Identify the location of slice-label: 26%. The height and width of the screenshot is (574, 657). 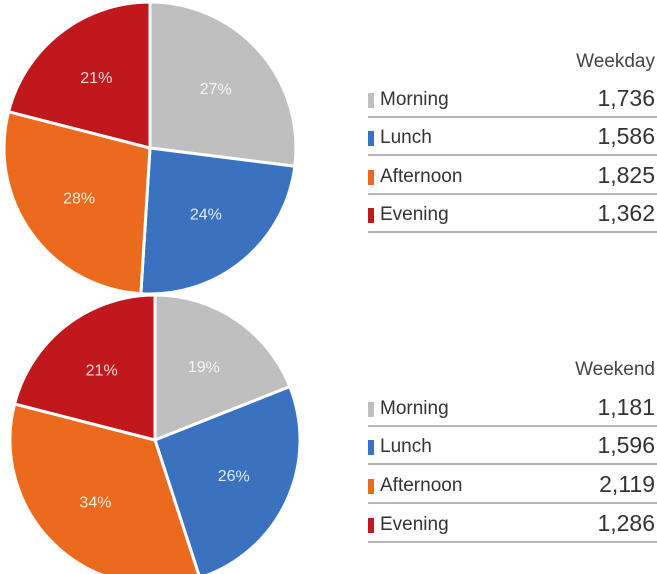
(234, 476).